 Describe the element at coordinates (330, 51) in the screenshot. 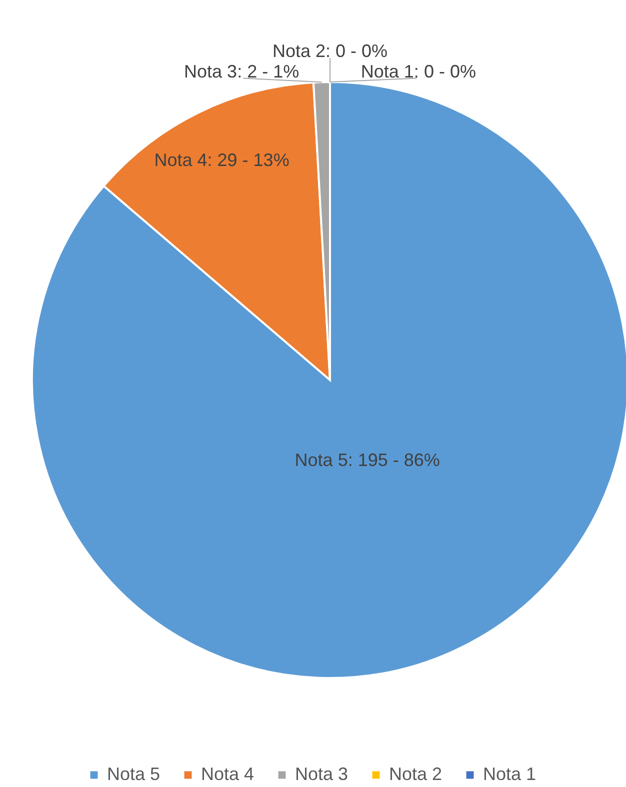

I see `text: Nota 2: 0 - 0%` at that location.